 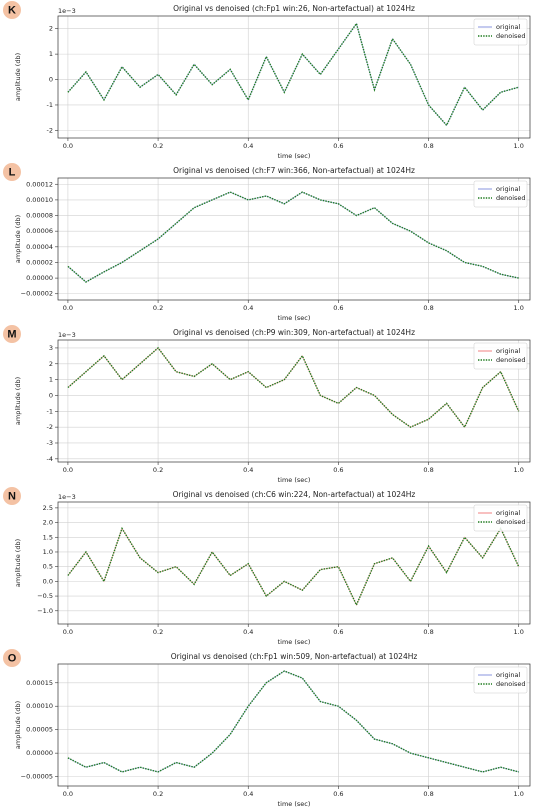 What do you see at coordinates (12, 10) in the screenshot?
I see `panel-label: K` at bounding box center [12, 10].